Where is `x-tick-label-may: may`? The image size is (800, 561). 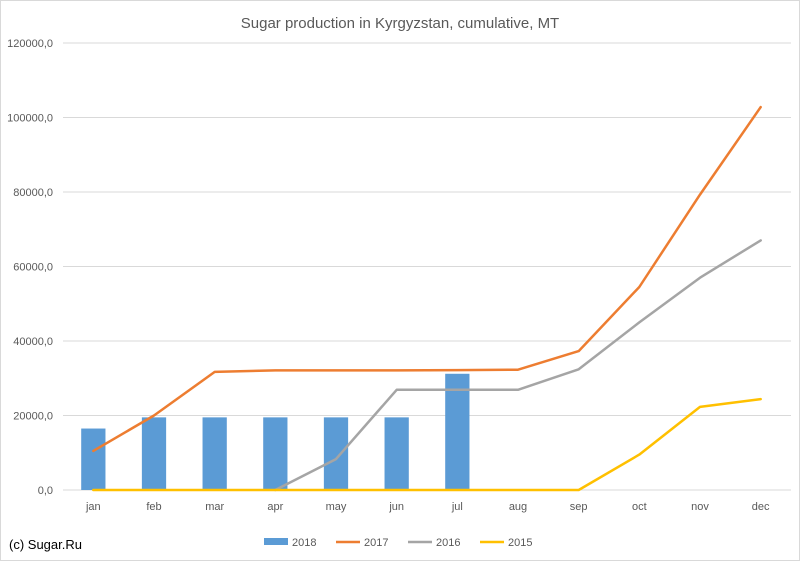 x-tick-label-may: may is located at coordinates (336, 507).